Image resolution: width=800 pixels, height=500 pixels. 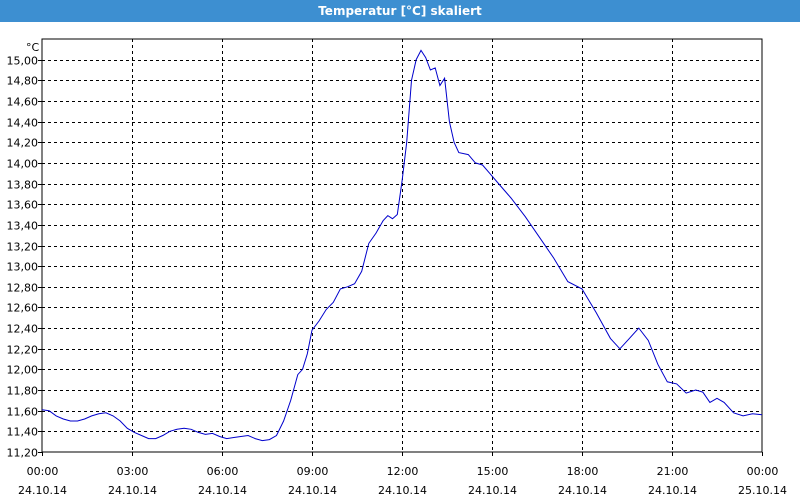 I want to click on y-tick-label: 12,40, so click(x=23, y=329).